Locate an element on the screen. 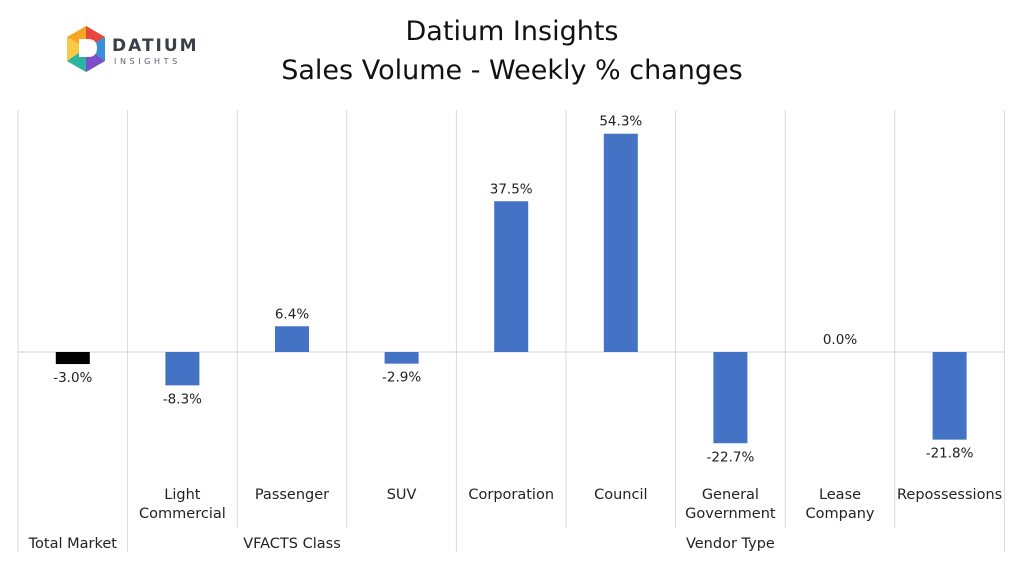 This screenshot has height=561, width=1024. category-label: Council is located at coordinates (620, 495).